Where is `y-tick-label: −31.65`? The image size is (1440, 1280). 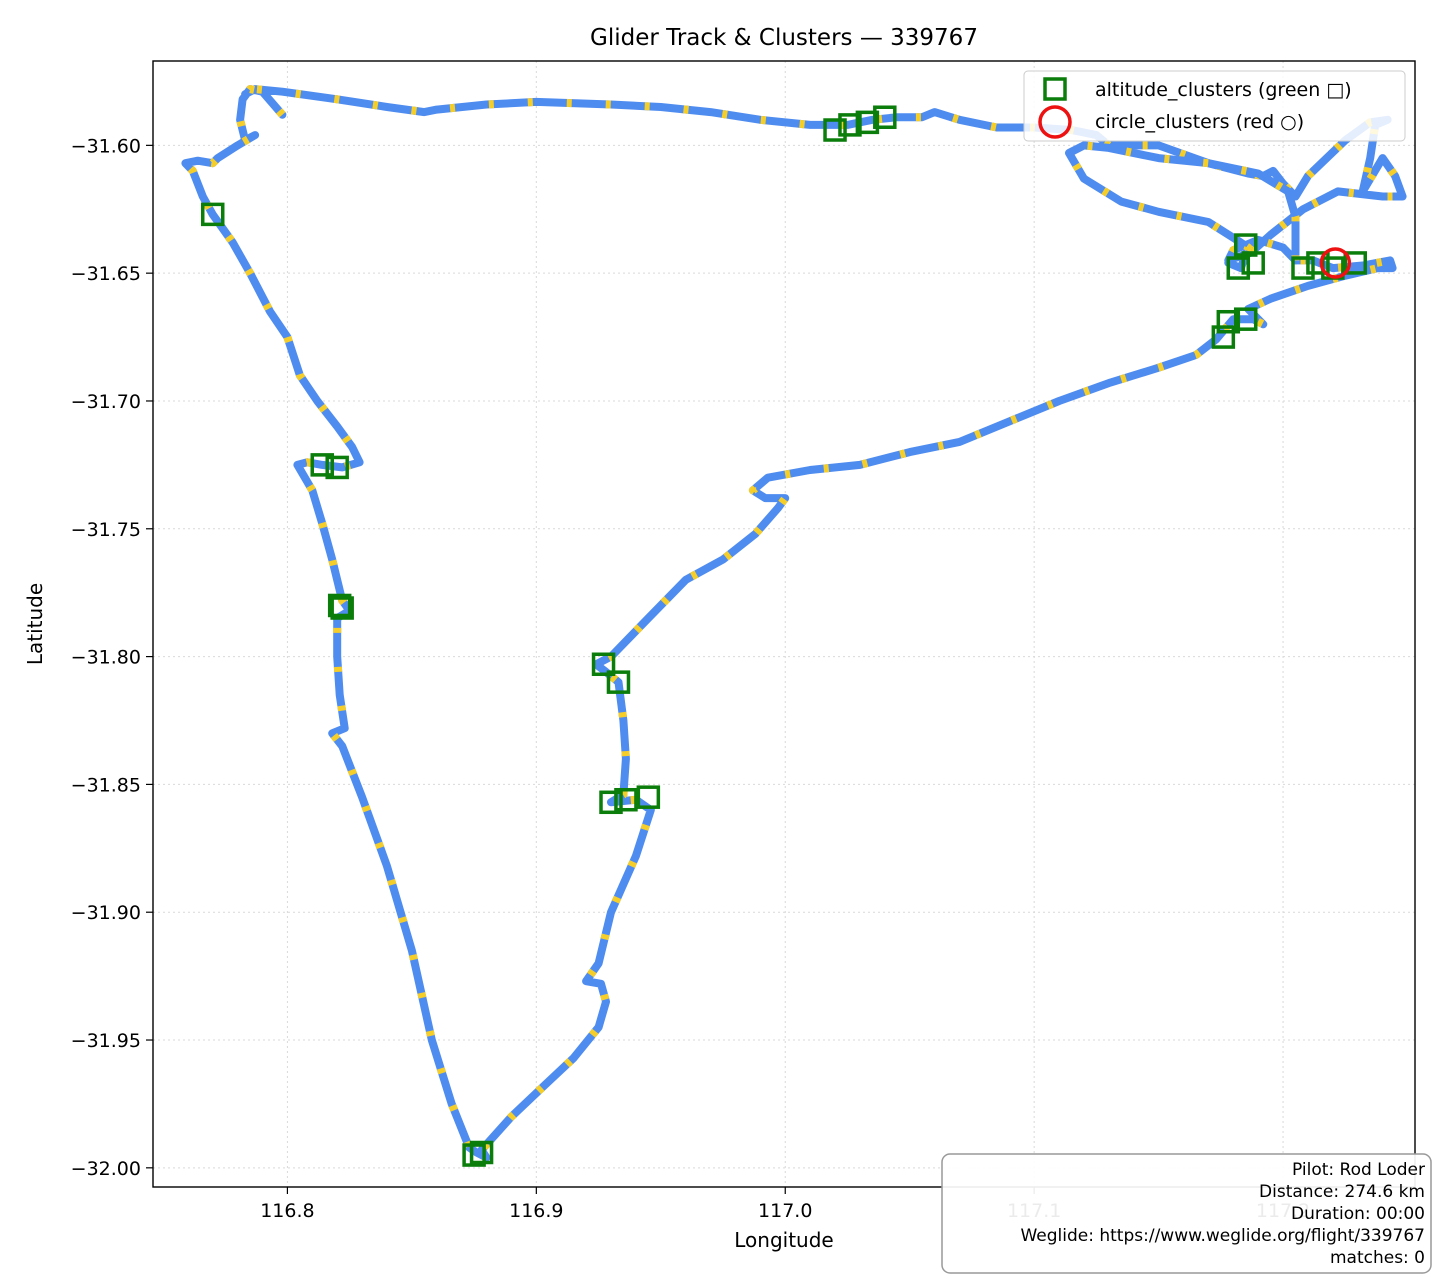 y-tick-label: −31.65 is located at coordinates (106, 274).